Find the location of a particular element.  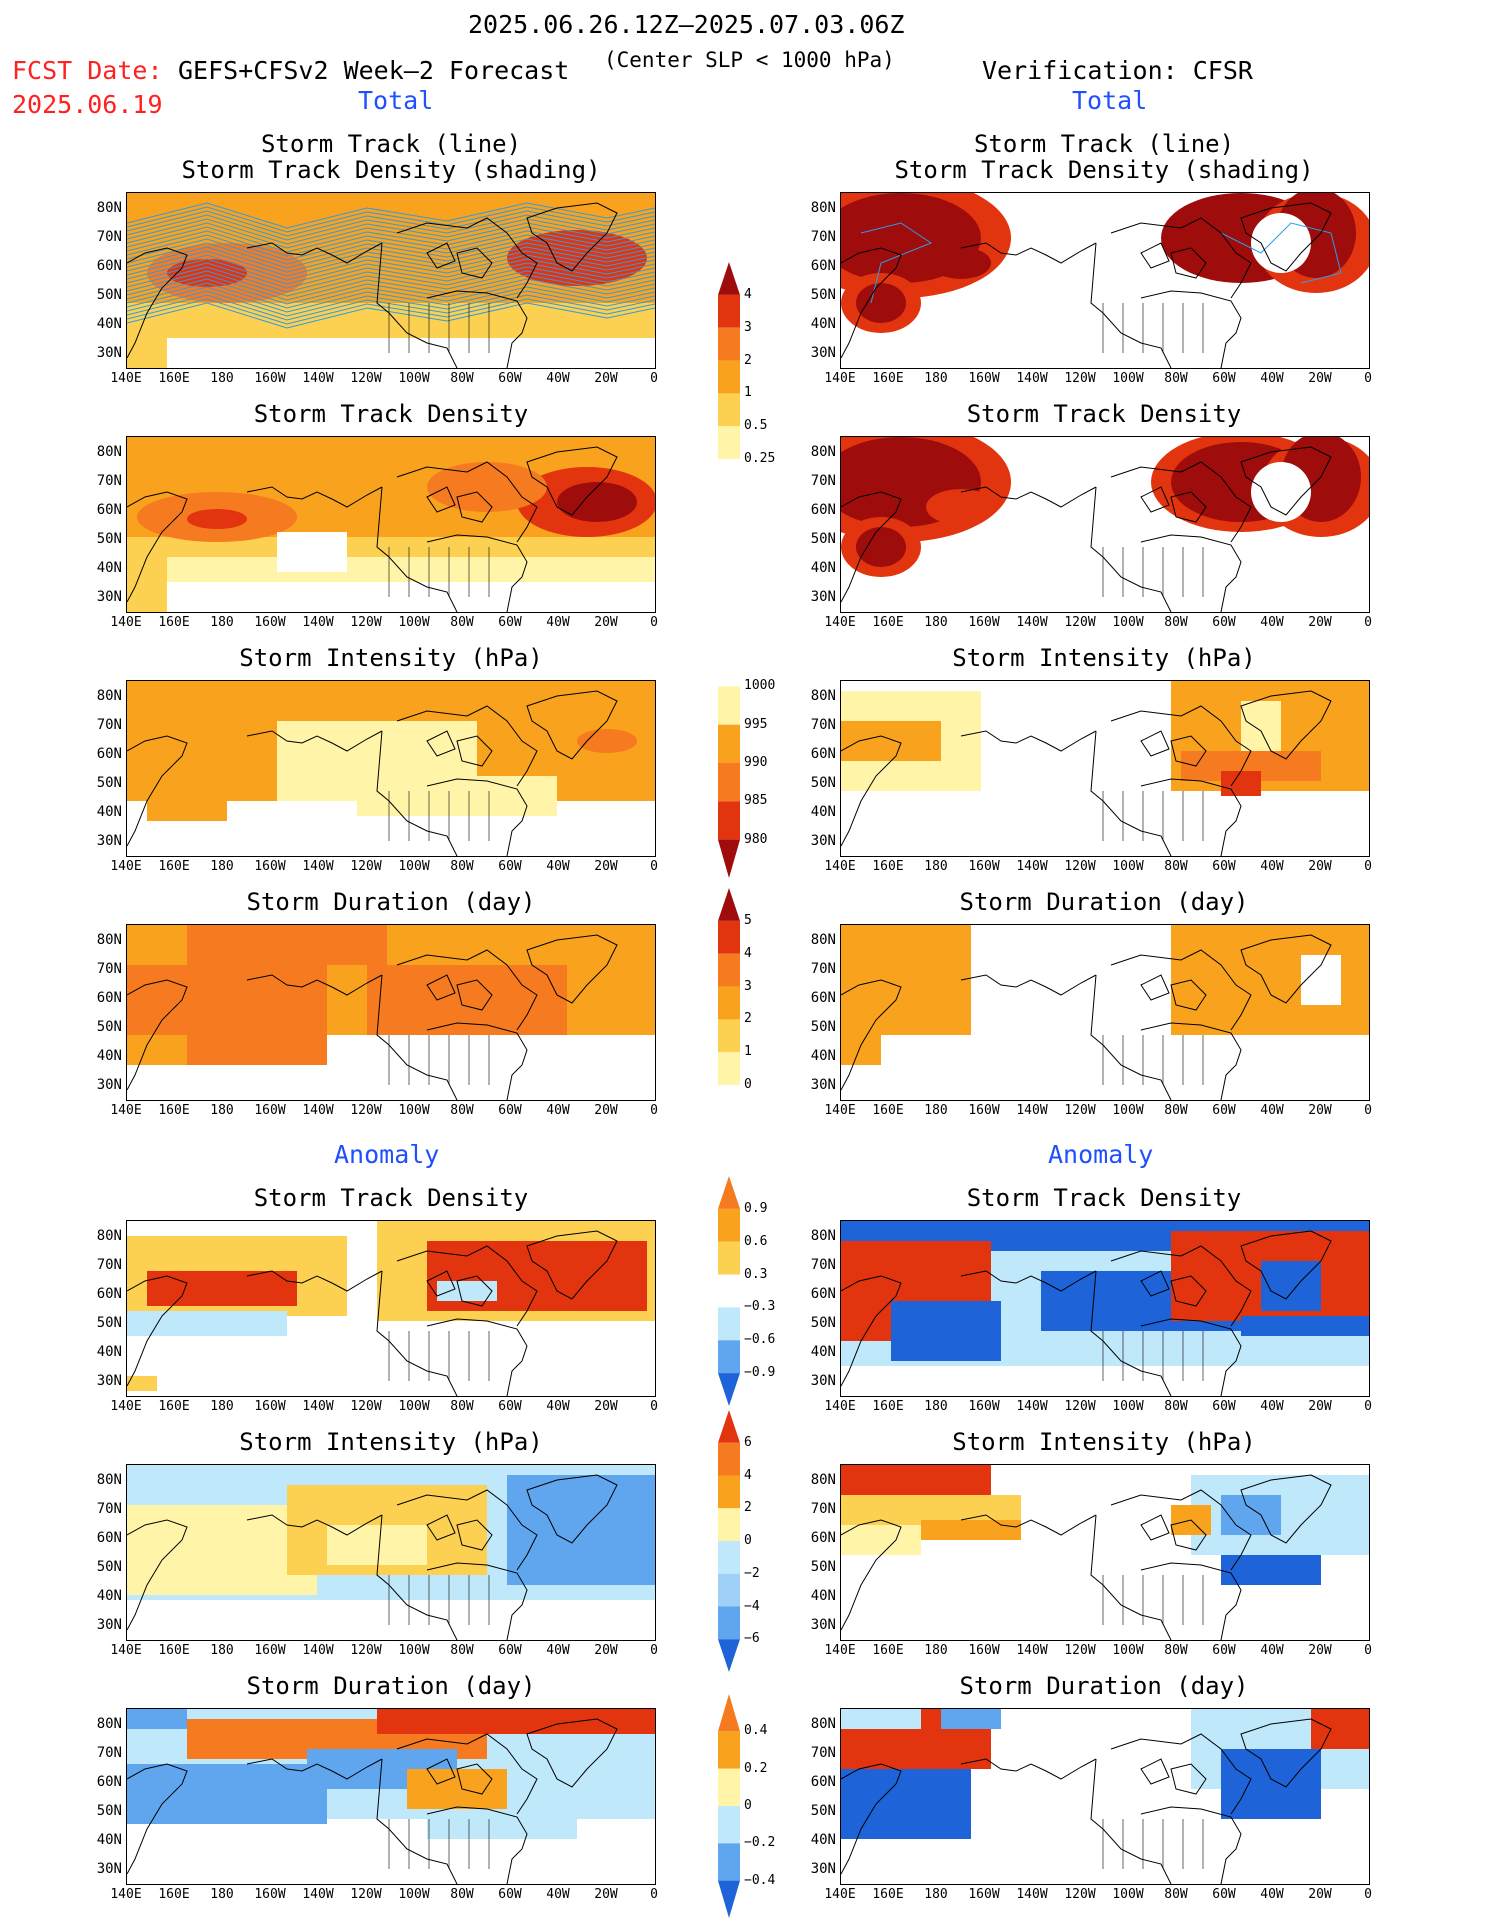

fcst-date-label: FCST Date: is located at coordinates (87, 70).